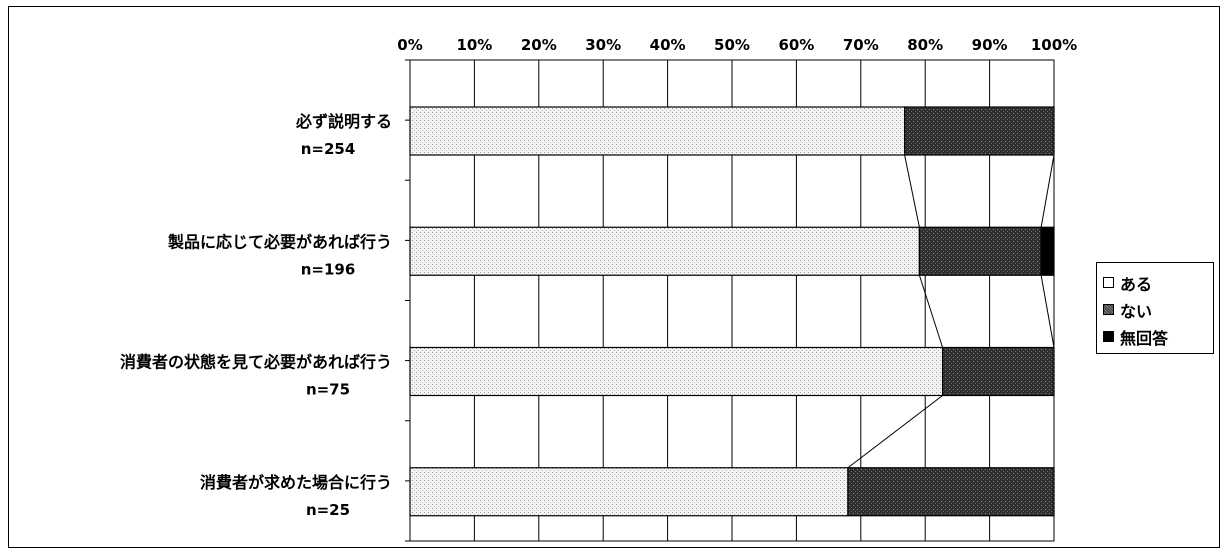 Image resolution: width=1228 pixels, height=555 pixels. What do you see at coordinates (861, 45) in the screenshot?
I see `x-tick-label: 70%` at bounding box center [861, 45].